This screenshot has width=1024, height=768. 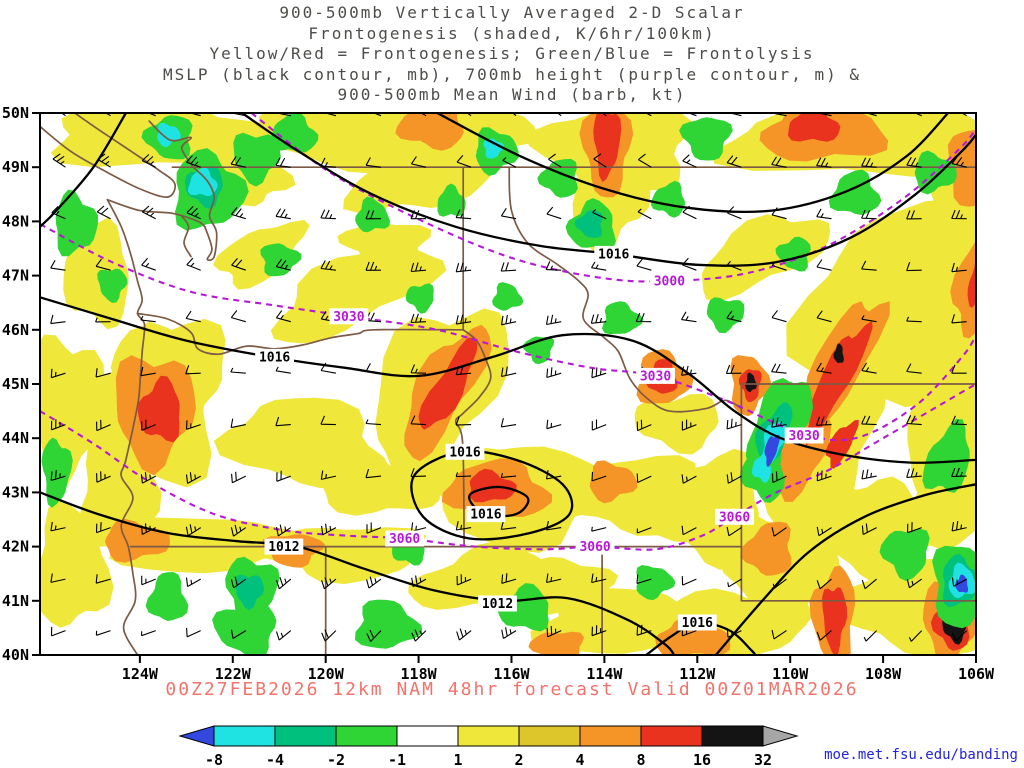 What do you see at coordinates (15, 601) in the screenshot?
I see `svg-text: 41N` at bounding box center [15, 601].